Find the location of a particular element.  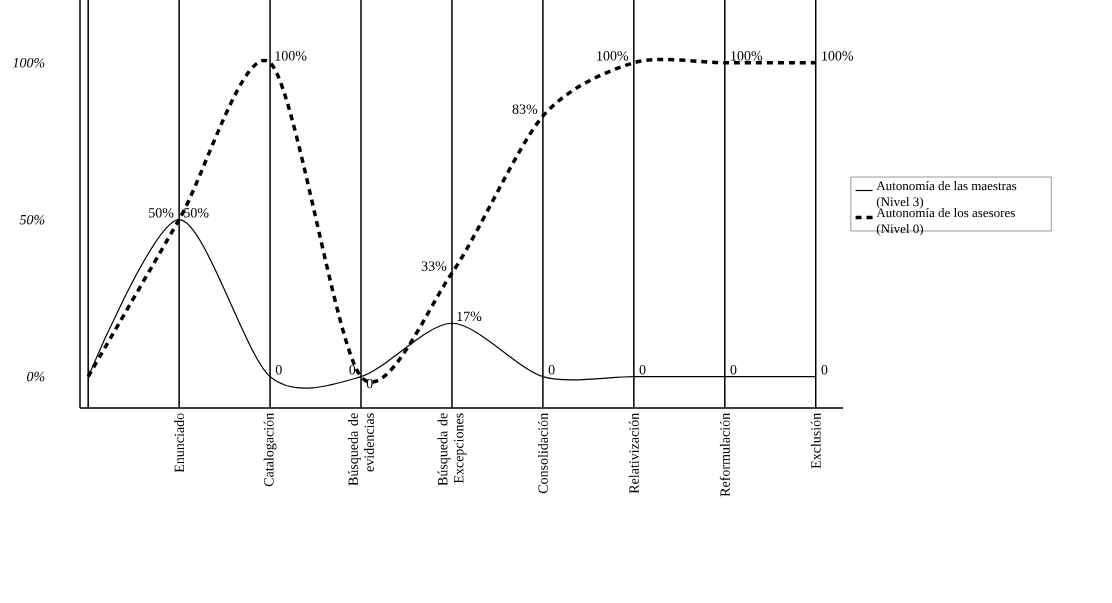

data-label: 17% is located at coordinates (469, 316).